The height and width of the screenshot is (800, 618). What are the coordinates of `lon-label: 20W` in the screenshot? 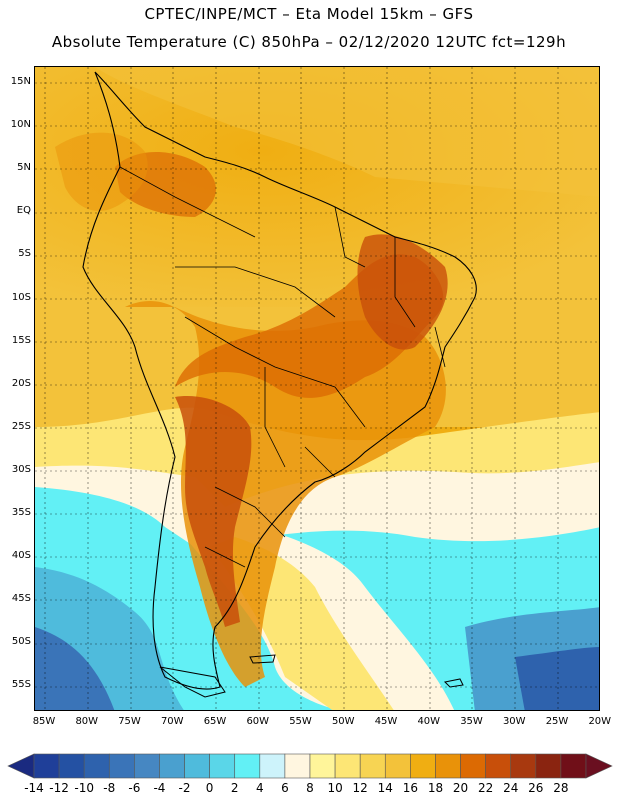 It's located at (600, 721).